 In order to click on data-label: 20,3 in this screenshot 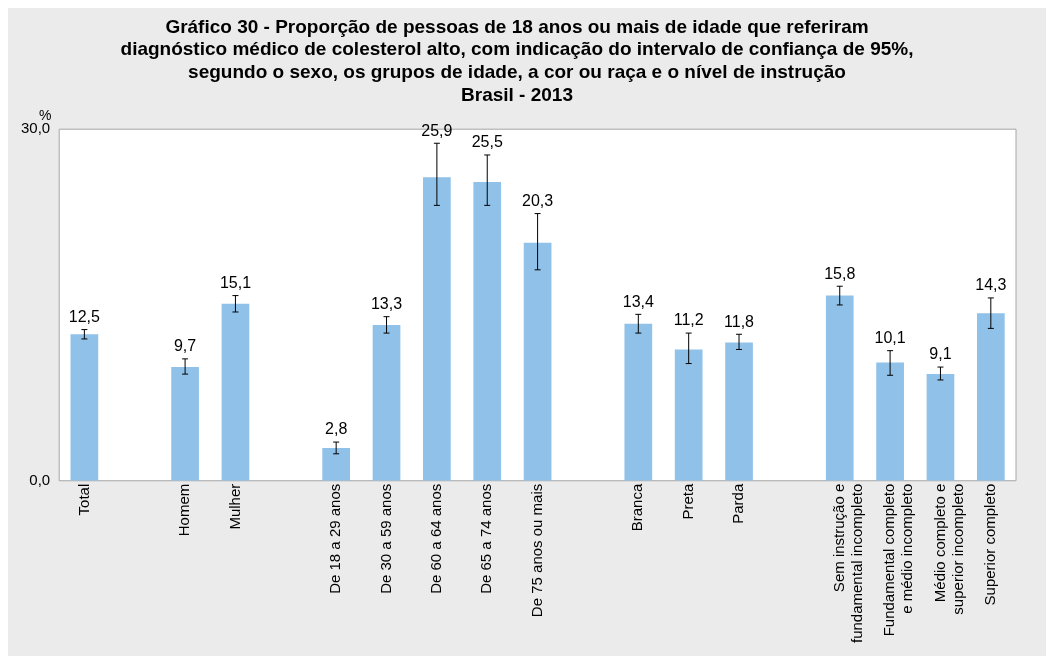, I will do `click(538, 200)`.